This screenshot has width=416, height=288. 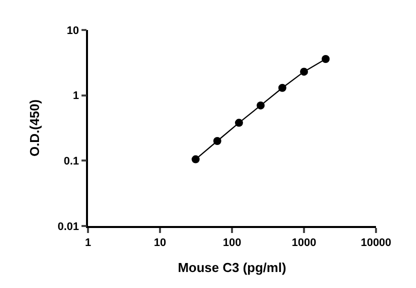 I want to click on x-tick-label: 1, so click(x=88, y=242).